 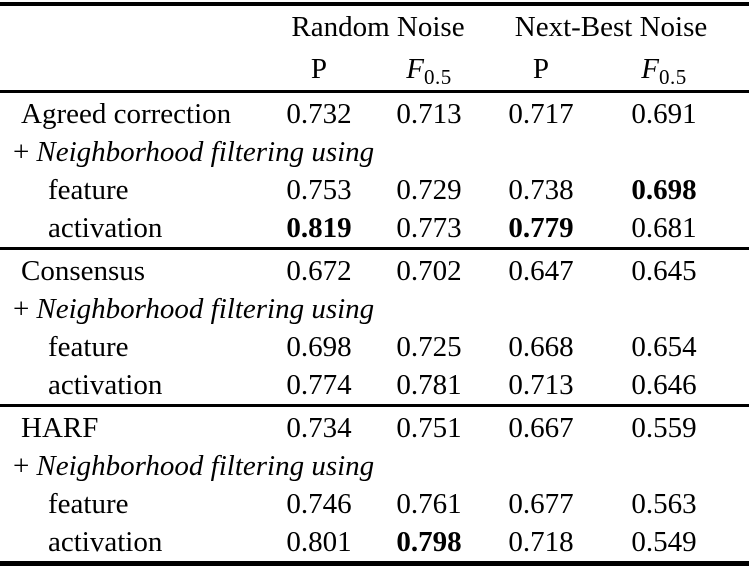 I want to click on value-cell: 0.645, so click(x=664, y=271).